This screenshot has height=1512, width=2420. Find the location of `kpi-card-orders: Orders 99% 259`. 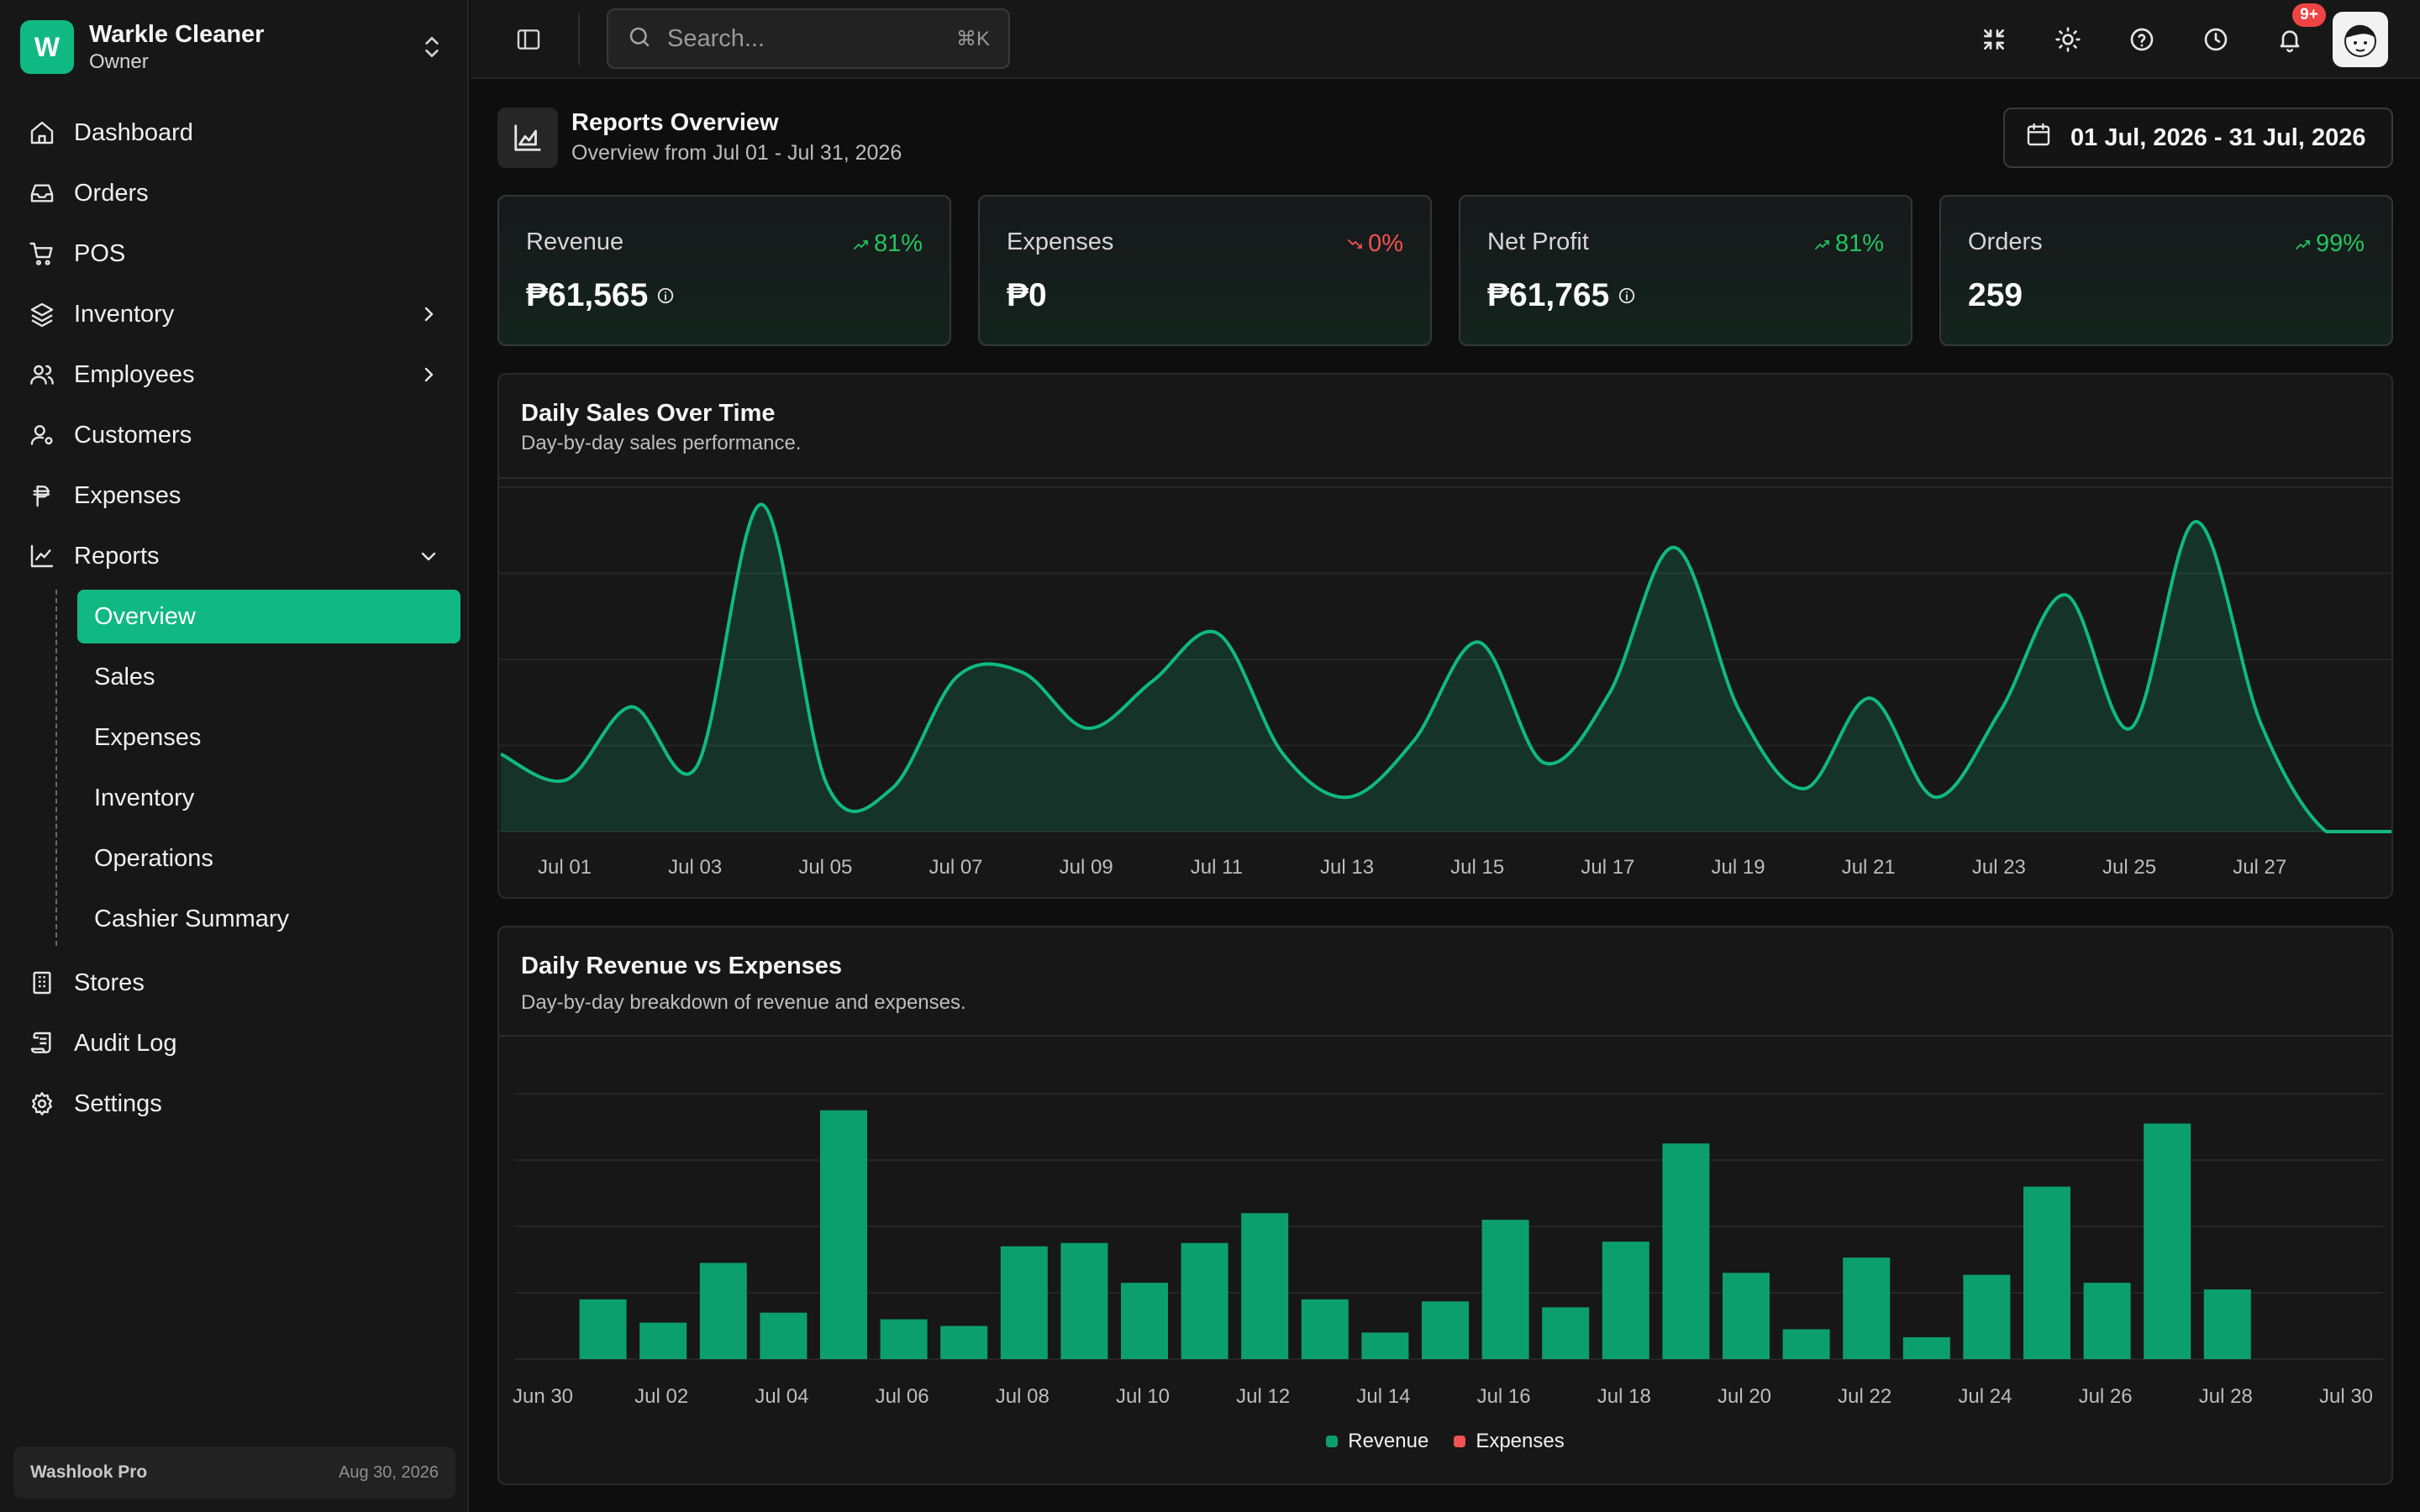

kpi-card-orders: Orders 99% 259 is located at coordinates (2166, 270).